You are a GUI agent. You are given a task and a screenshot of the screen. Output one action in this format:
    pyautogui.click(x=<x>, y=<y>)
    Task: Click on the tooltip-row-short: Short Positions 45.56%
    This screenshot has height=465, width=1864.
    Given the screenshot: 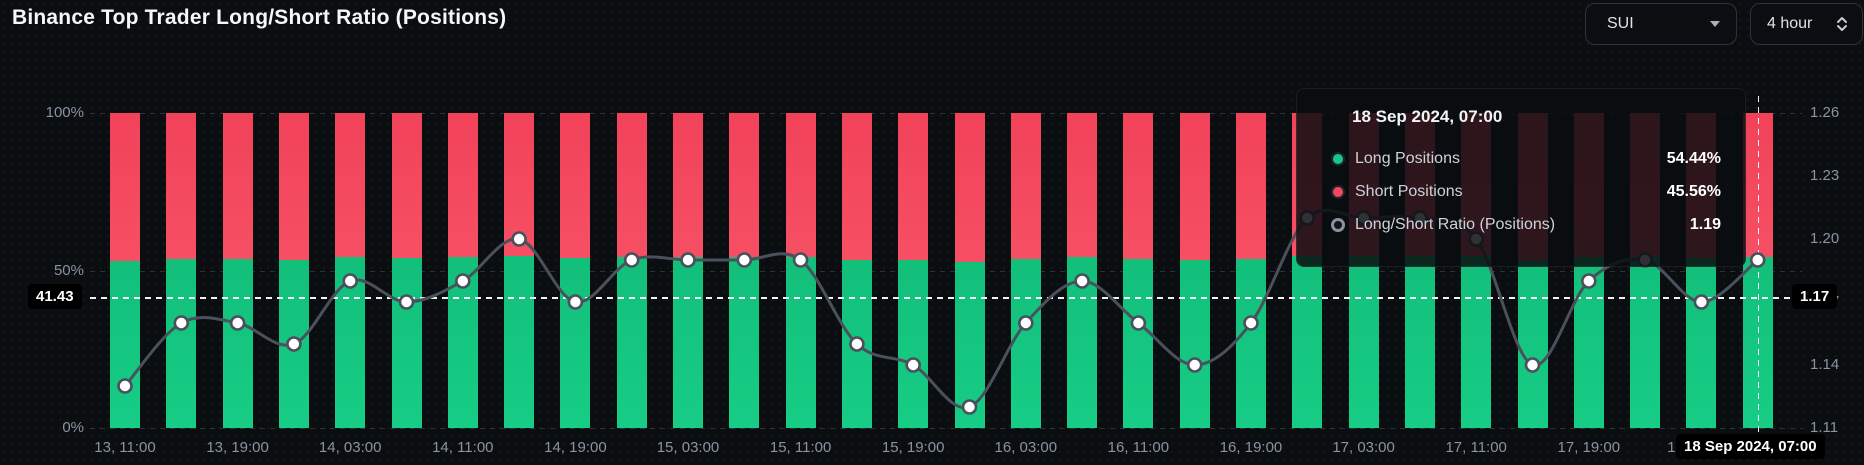 What is the action you would take?
    pyautogui.click(x=1526, y=191)
    